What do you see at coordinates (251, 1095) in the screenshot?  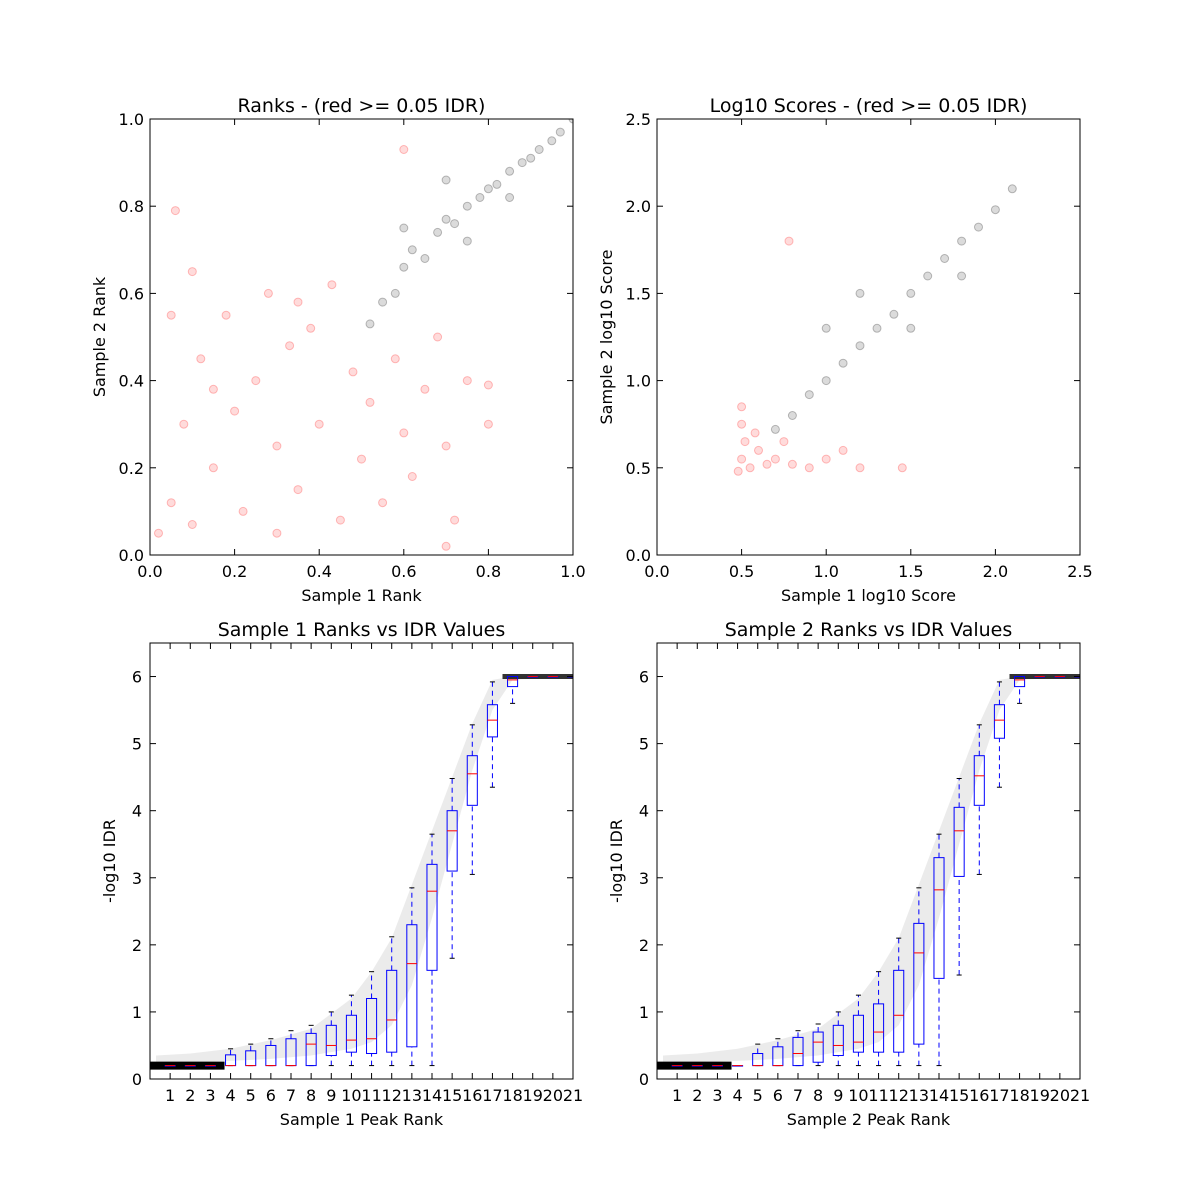 I see `x-tick-label: 5` at bounding box center [251, 1095].